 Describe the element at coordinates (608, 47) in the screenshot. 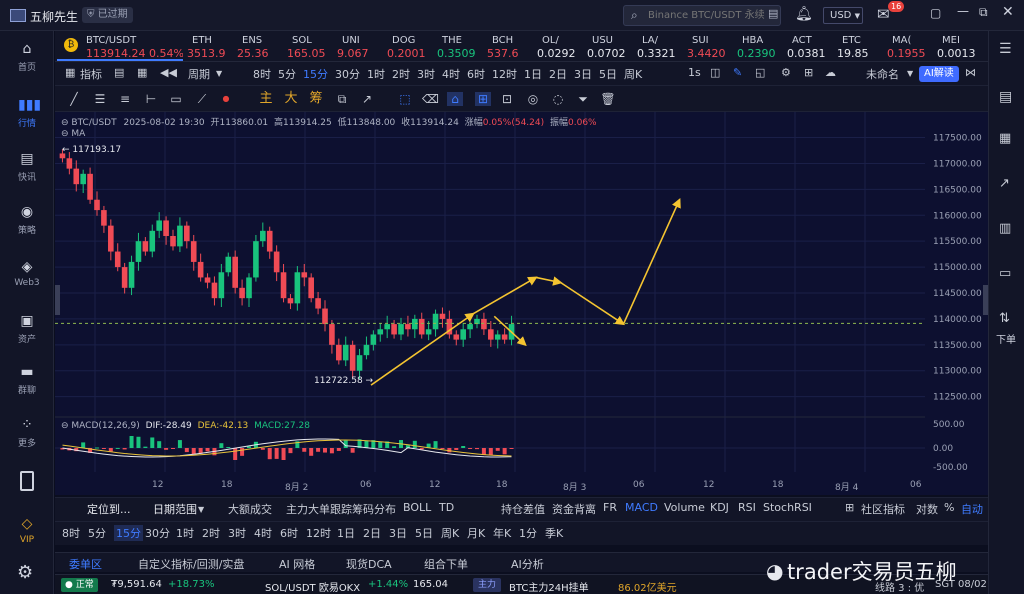

I see `ticker-item: USU 0.0702` at that location.